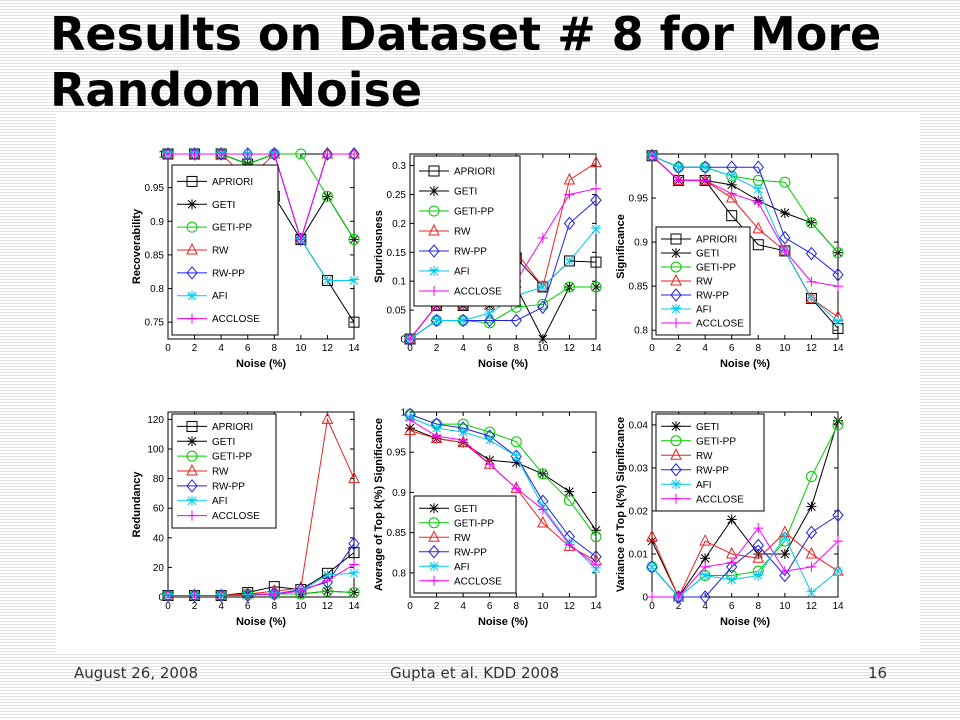 The width and height of the screenshot is (960, 720). Describe the element at coordinates (785, 182) in the screenshot. I see `chart-3-series-geti-pp-point` at that location.